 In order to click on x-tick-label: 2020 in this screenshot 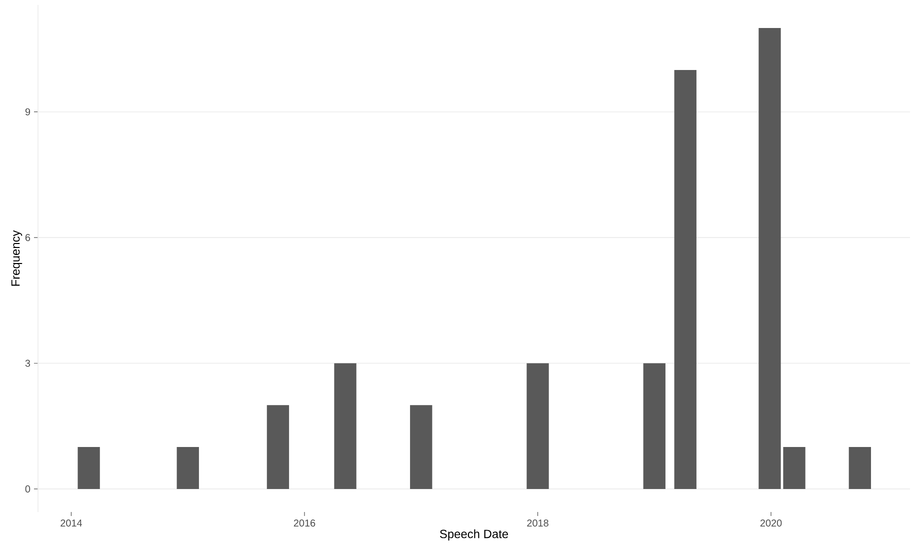, I will do `click(771, 523)`.